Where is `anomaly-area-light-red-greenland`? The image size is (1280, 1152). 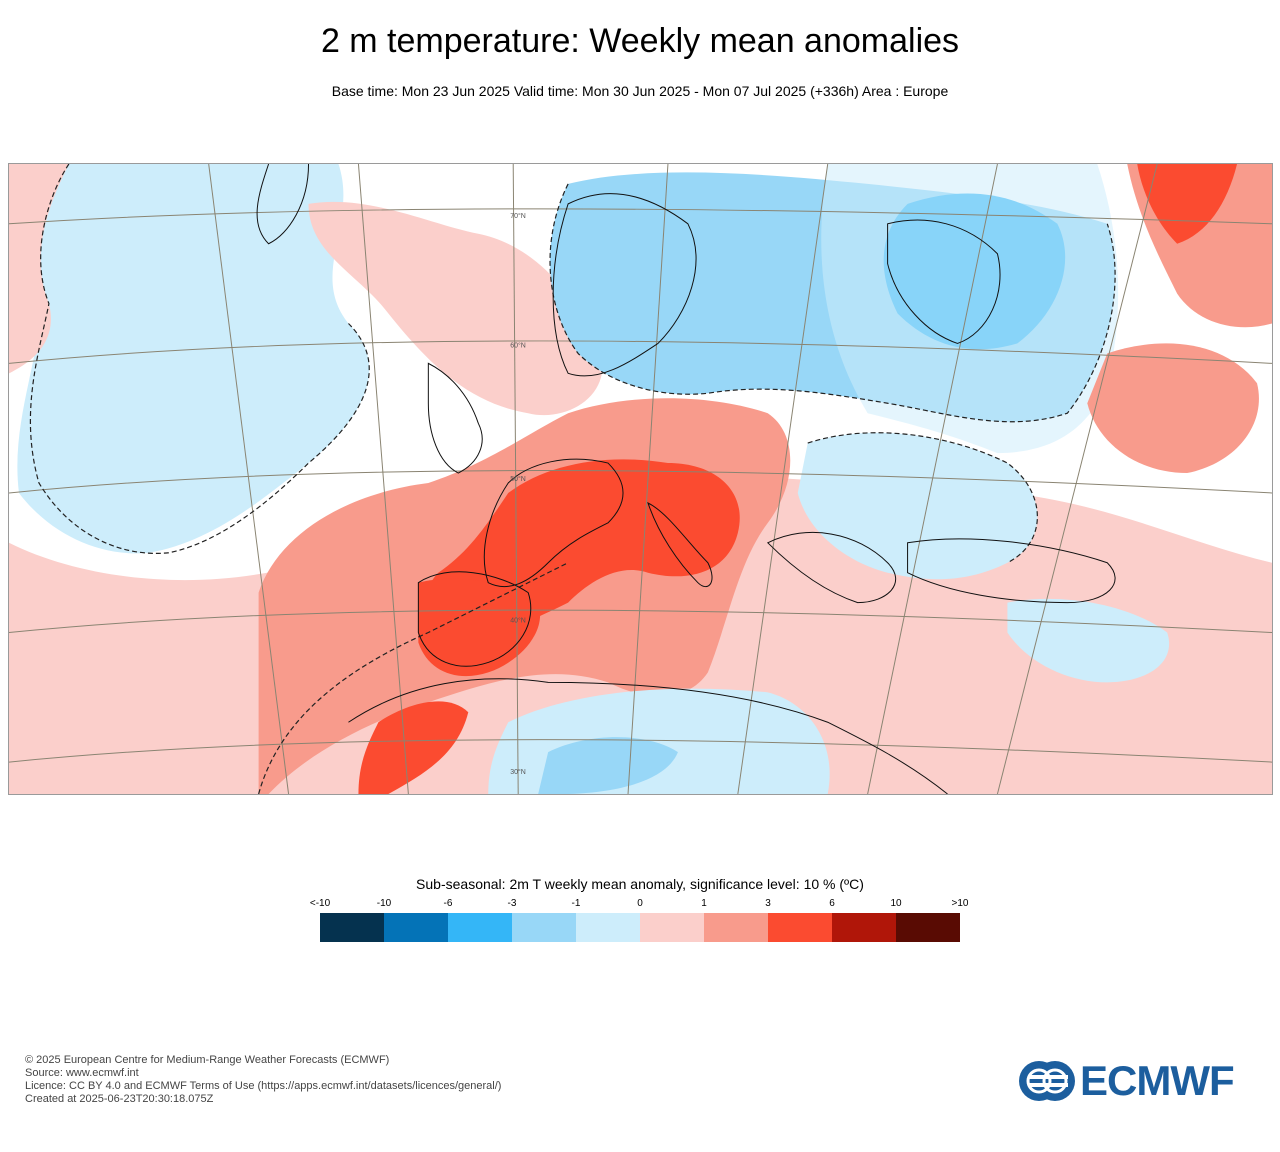
anomaly-area-light-red-greenland is located at coordinates (39, 269).